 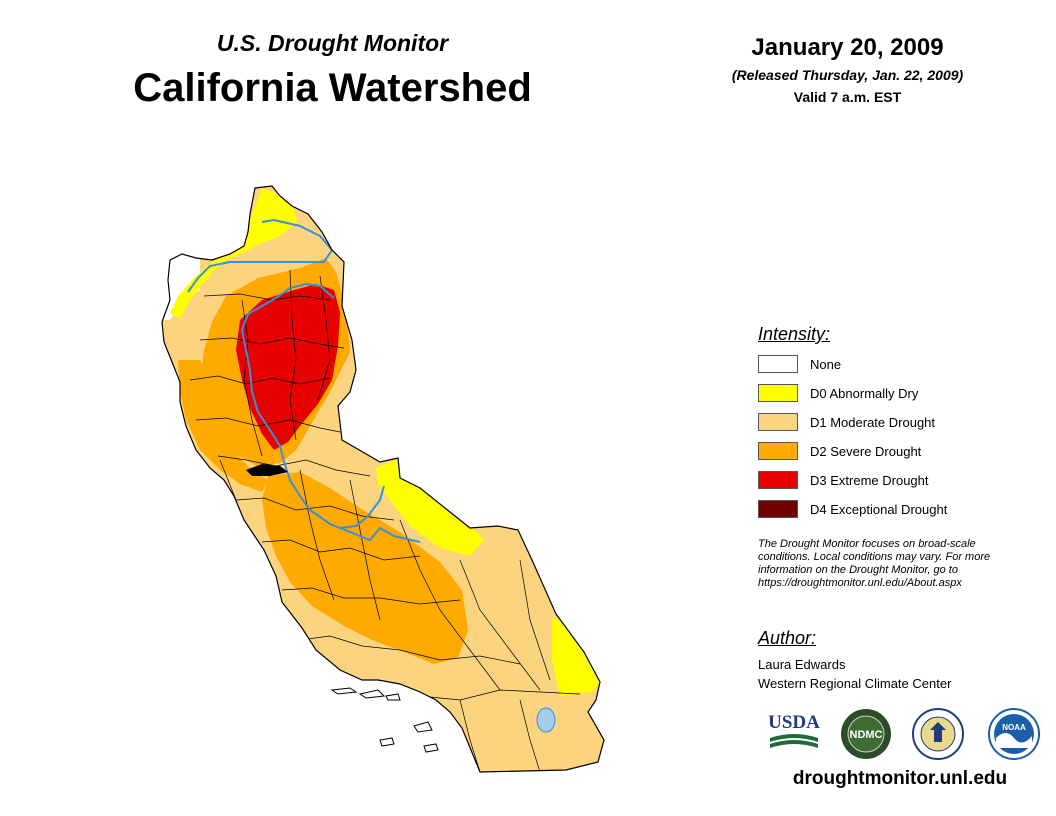 I want to click on d3-extreme-drought-area, so click(x=288, y=367).